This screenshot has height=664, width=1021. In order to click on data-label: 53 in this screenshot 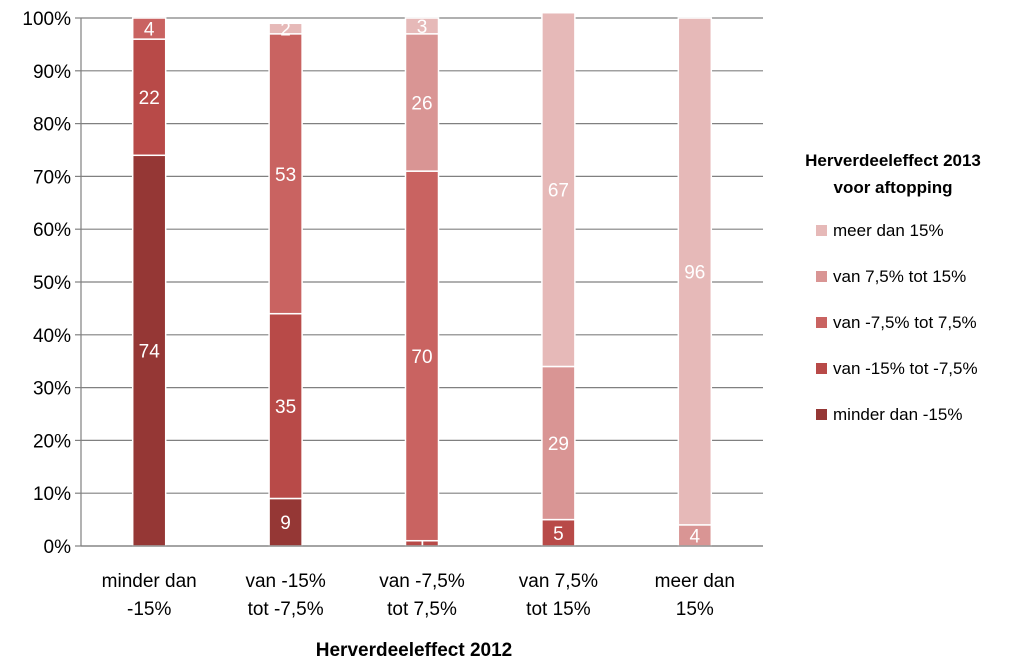, I will do `click(285, 175)`.